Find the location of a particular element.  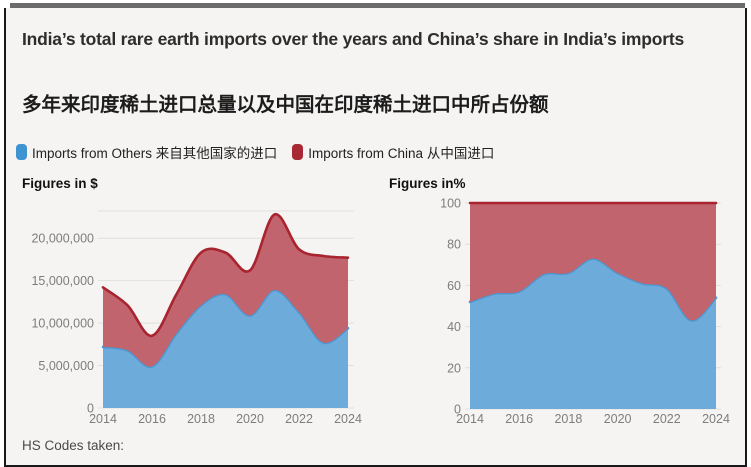

dollar-chart-caption: Figures in $ is located at coordinates (60, 183).